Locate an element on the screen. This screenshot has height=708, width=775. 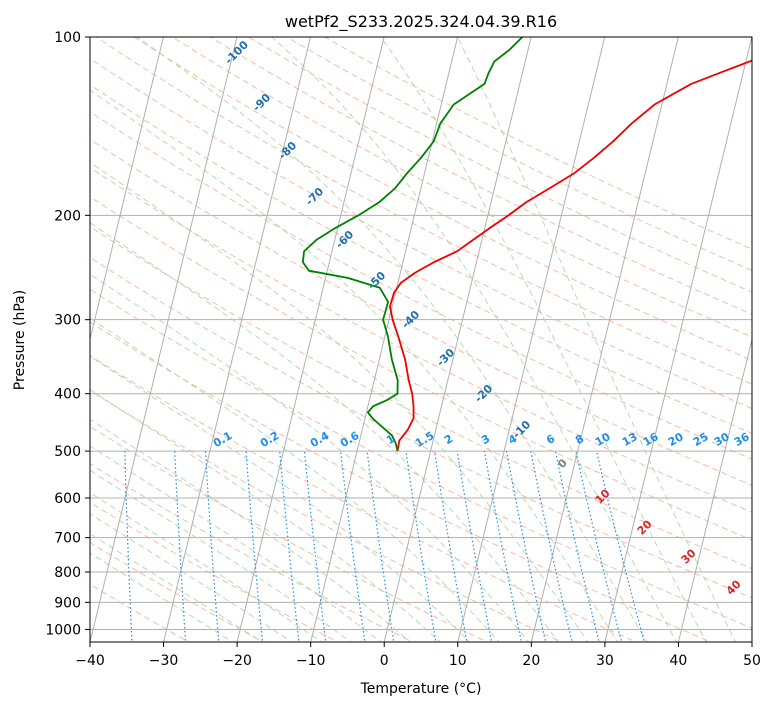
y-tick-label: 600 is located at coordinates (67, 499).